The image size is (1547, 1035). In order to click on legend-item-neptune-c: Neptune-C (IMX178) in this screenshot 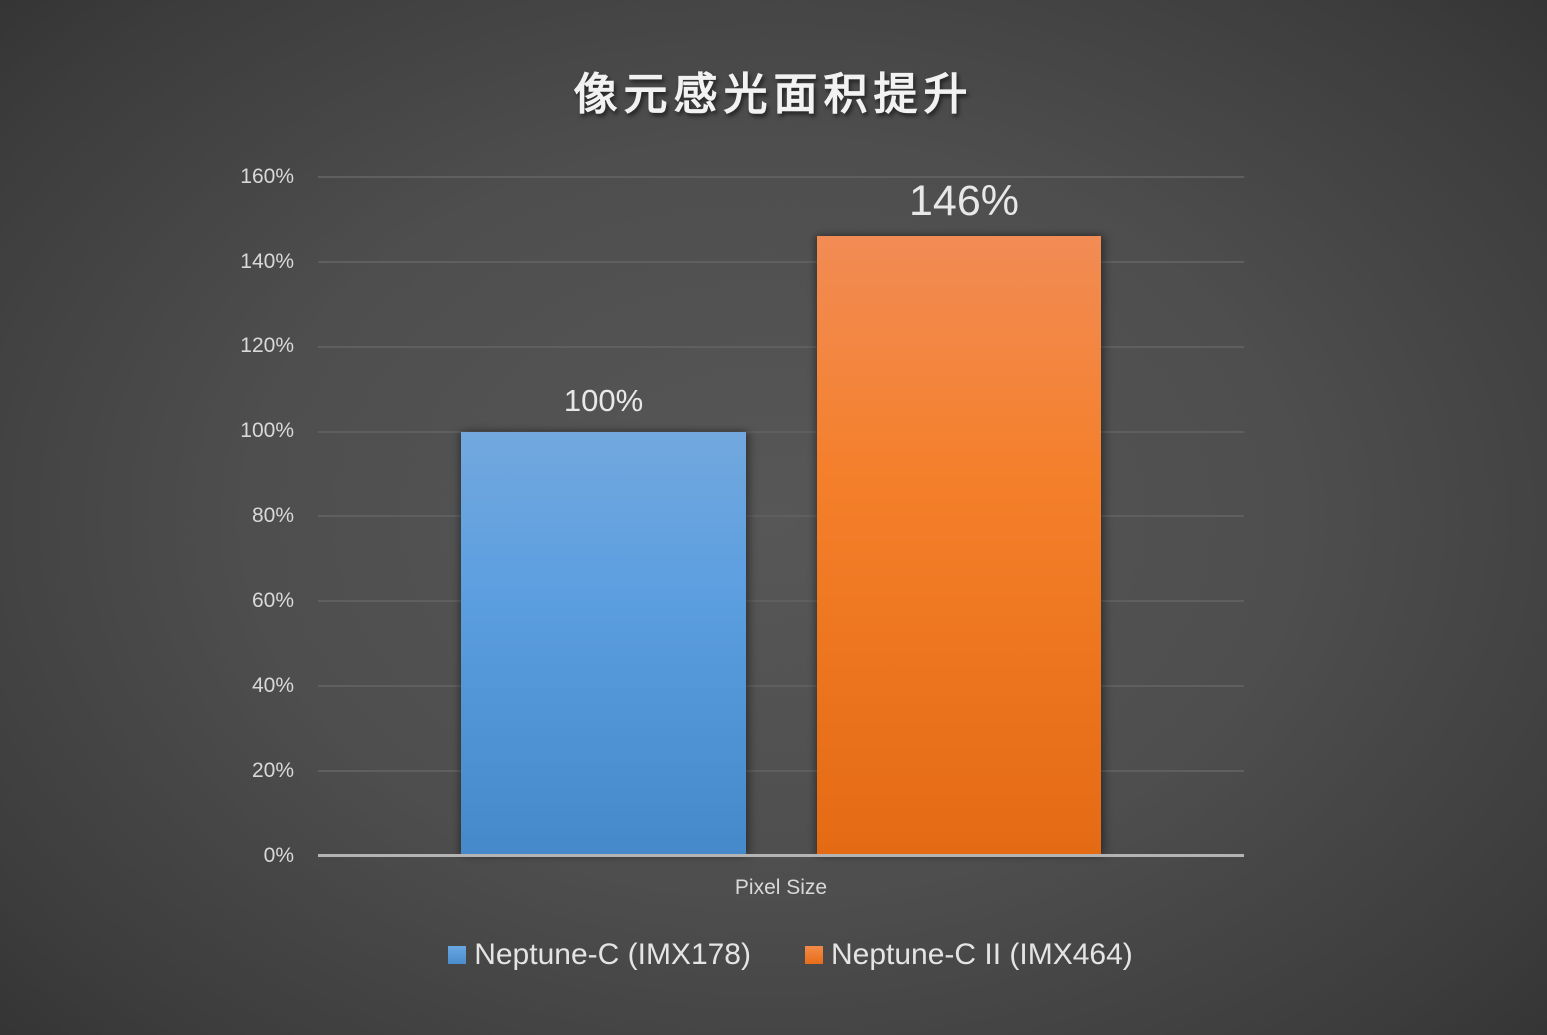, I will do `click(599, 955)`.